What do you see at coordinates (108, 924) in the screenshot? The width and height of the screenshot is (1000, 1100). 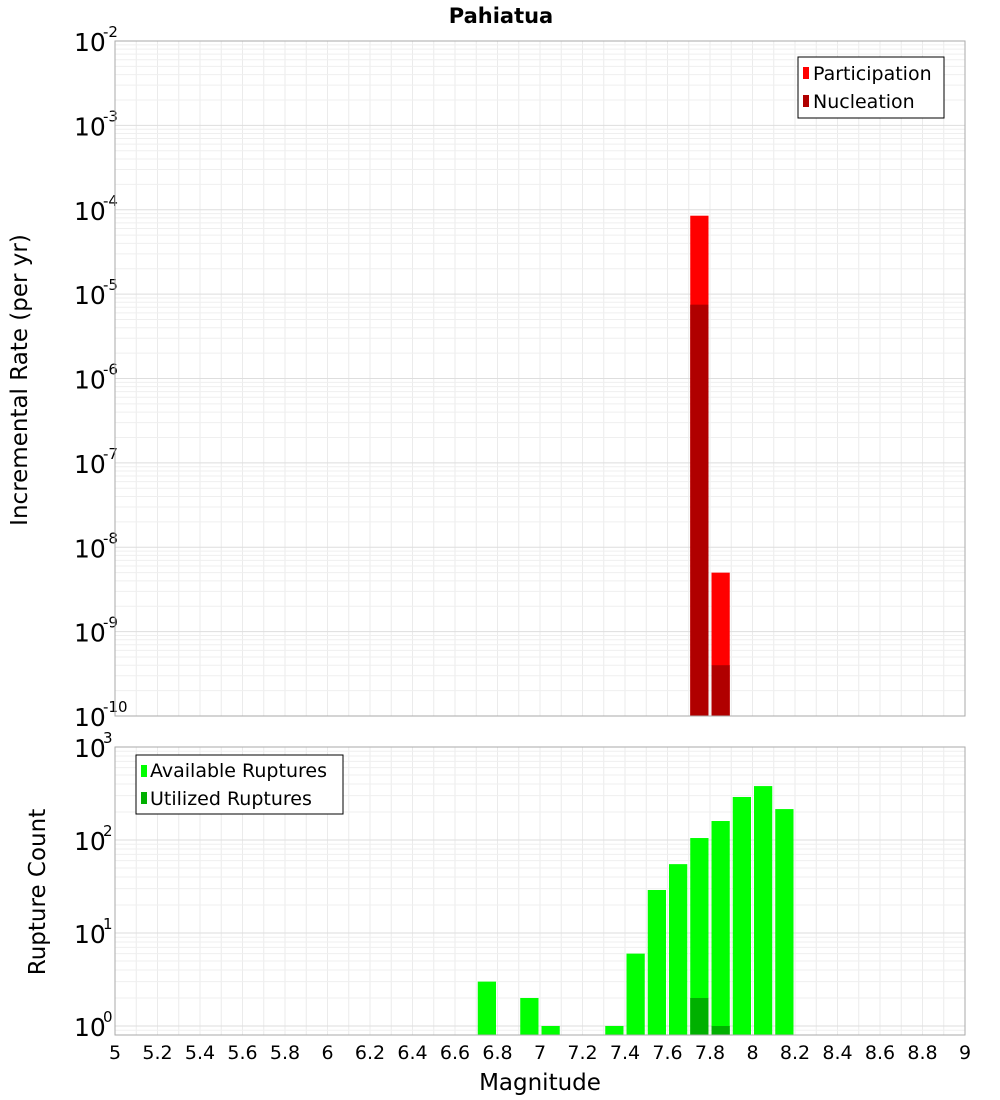 I see `svg-text: 1` at bounding box center [108, 924].